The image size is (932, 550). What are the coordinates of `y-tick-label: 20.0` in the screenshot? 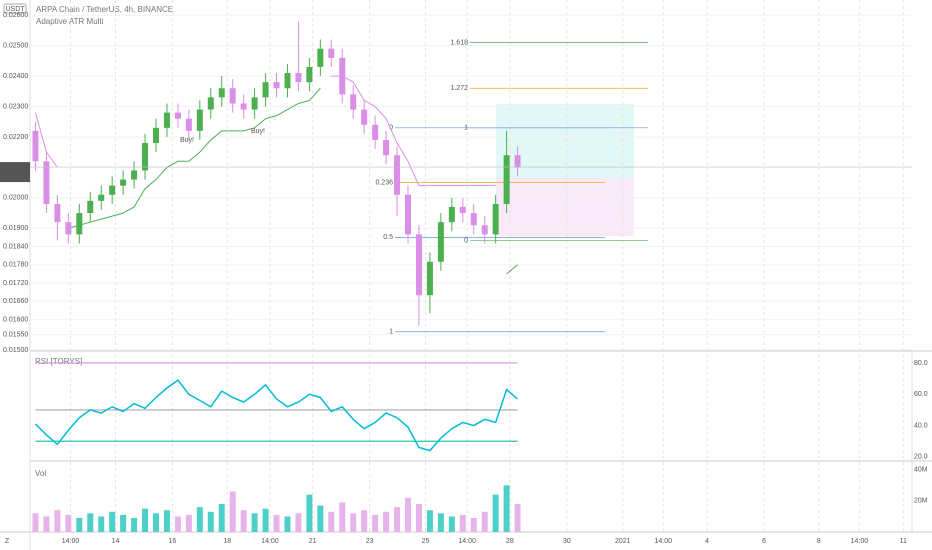 It's located at (921, 457).